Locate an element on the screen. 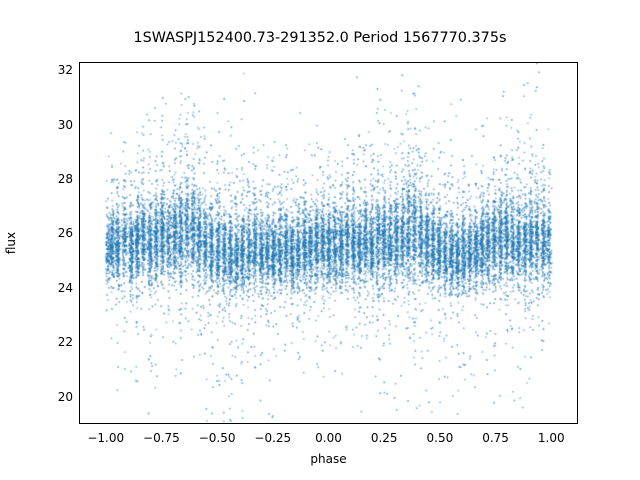 This screenshot has height=480, width=640. y-tick-label: 24 is located at coordinates (65, 287).